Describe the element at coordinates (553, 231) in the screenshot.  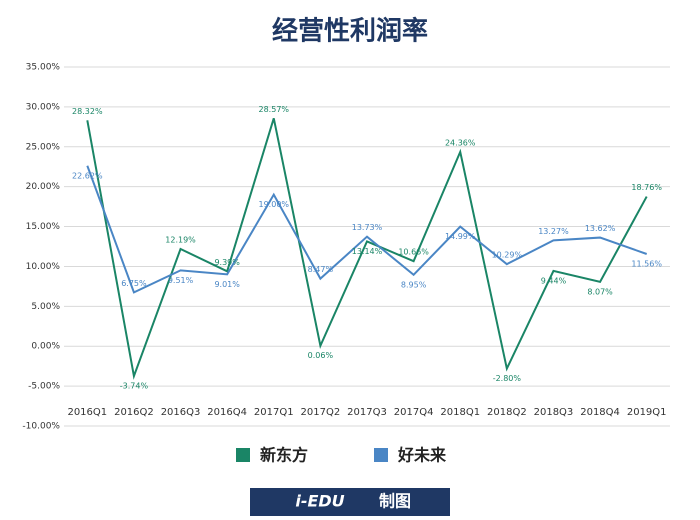
I see `data-label: 13.27%` at that location.